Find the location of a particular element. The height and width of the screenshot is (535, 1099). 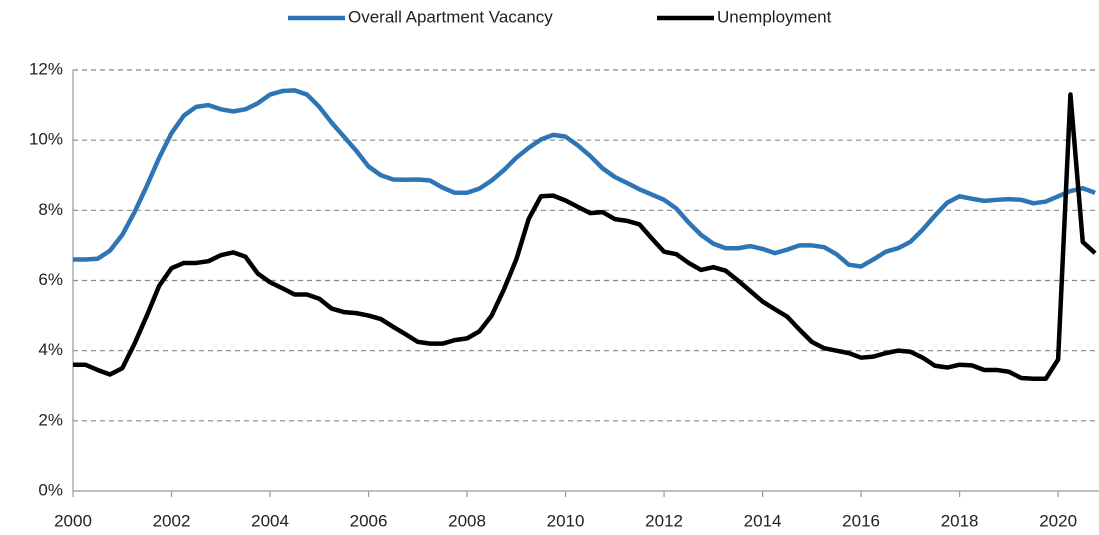

x-tick-label: 2018 is located at coordinates (960, 520).